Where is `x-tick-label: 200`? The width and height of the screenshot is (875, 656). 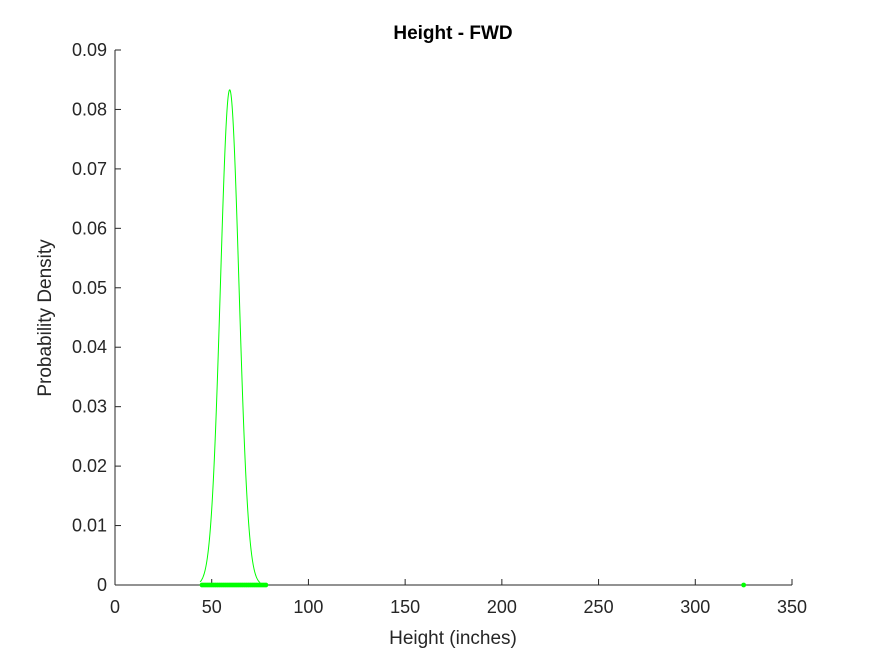
x-tick-label: 200 is located at coordinates (502, 607).